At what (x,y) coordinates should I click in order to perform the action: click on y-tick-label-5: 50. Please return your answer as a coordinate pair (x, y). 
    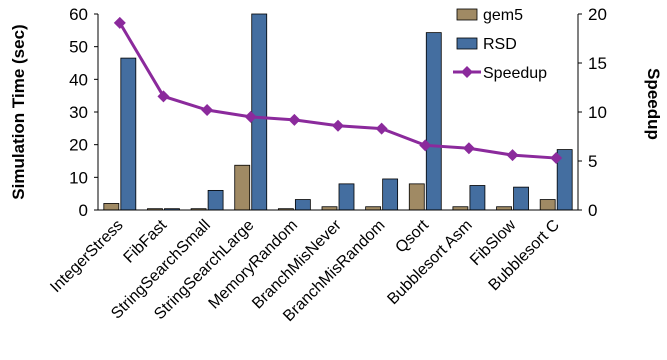
    Looking at the image, I should click on (78, 47).